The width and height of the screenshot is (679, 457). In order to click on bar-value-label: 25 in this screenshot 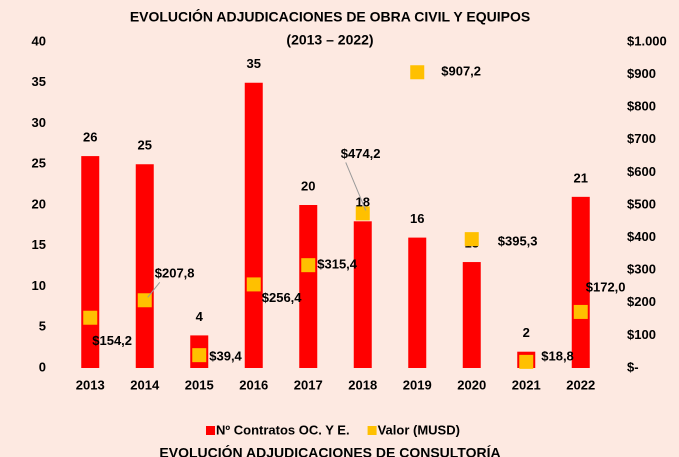, I will do `click(145, 145)`.